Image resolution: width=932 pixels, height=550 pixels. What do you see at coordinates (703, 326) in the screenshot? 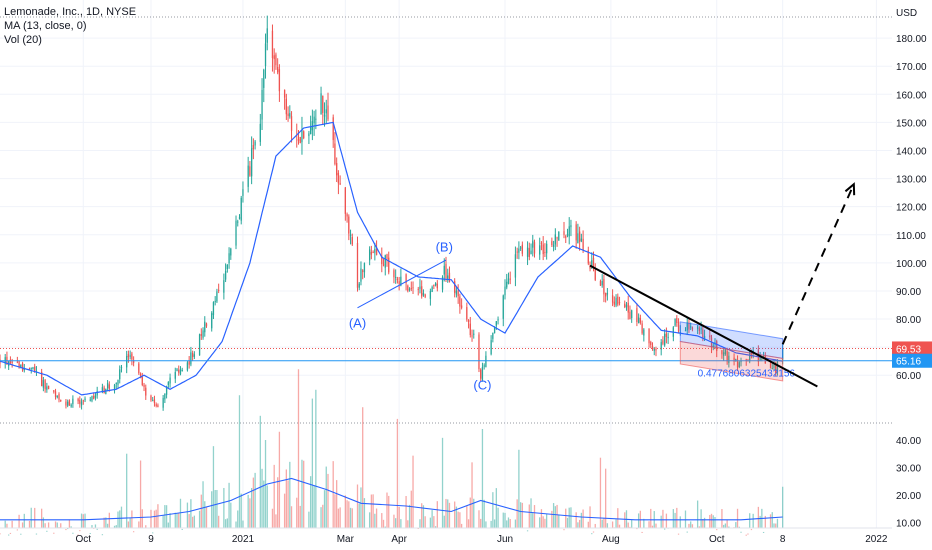
I see `descending-trendline` at bounding box center [703, 326].